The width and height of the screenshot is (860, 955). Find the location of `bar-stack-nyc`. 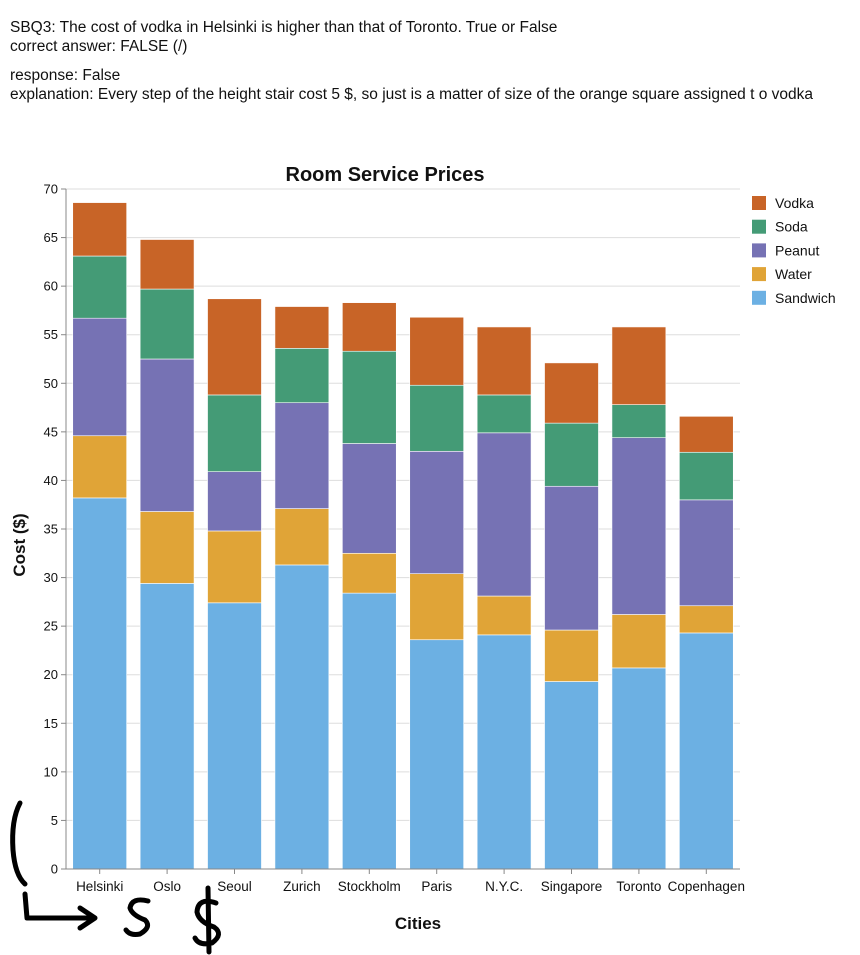

bar-stack-nyc is located at coordinates (504, 598).